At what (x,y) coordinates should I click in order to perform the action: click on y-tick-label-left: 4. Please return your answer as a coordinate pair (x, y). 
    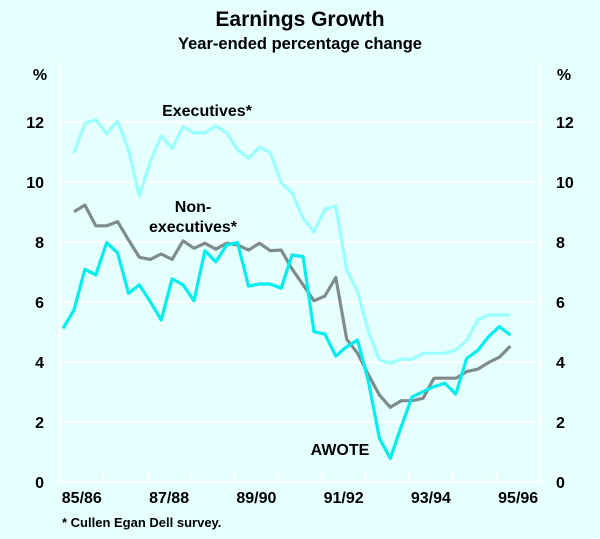
    Looking at the image, I should click on (39, 363).